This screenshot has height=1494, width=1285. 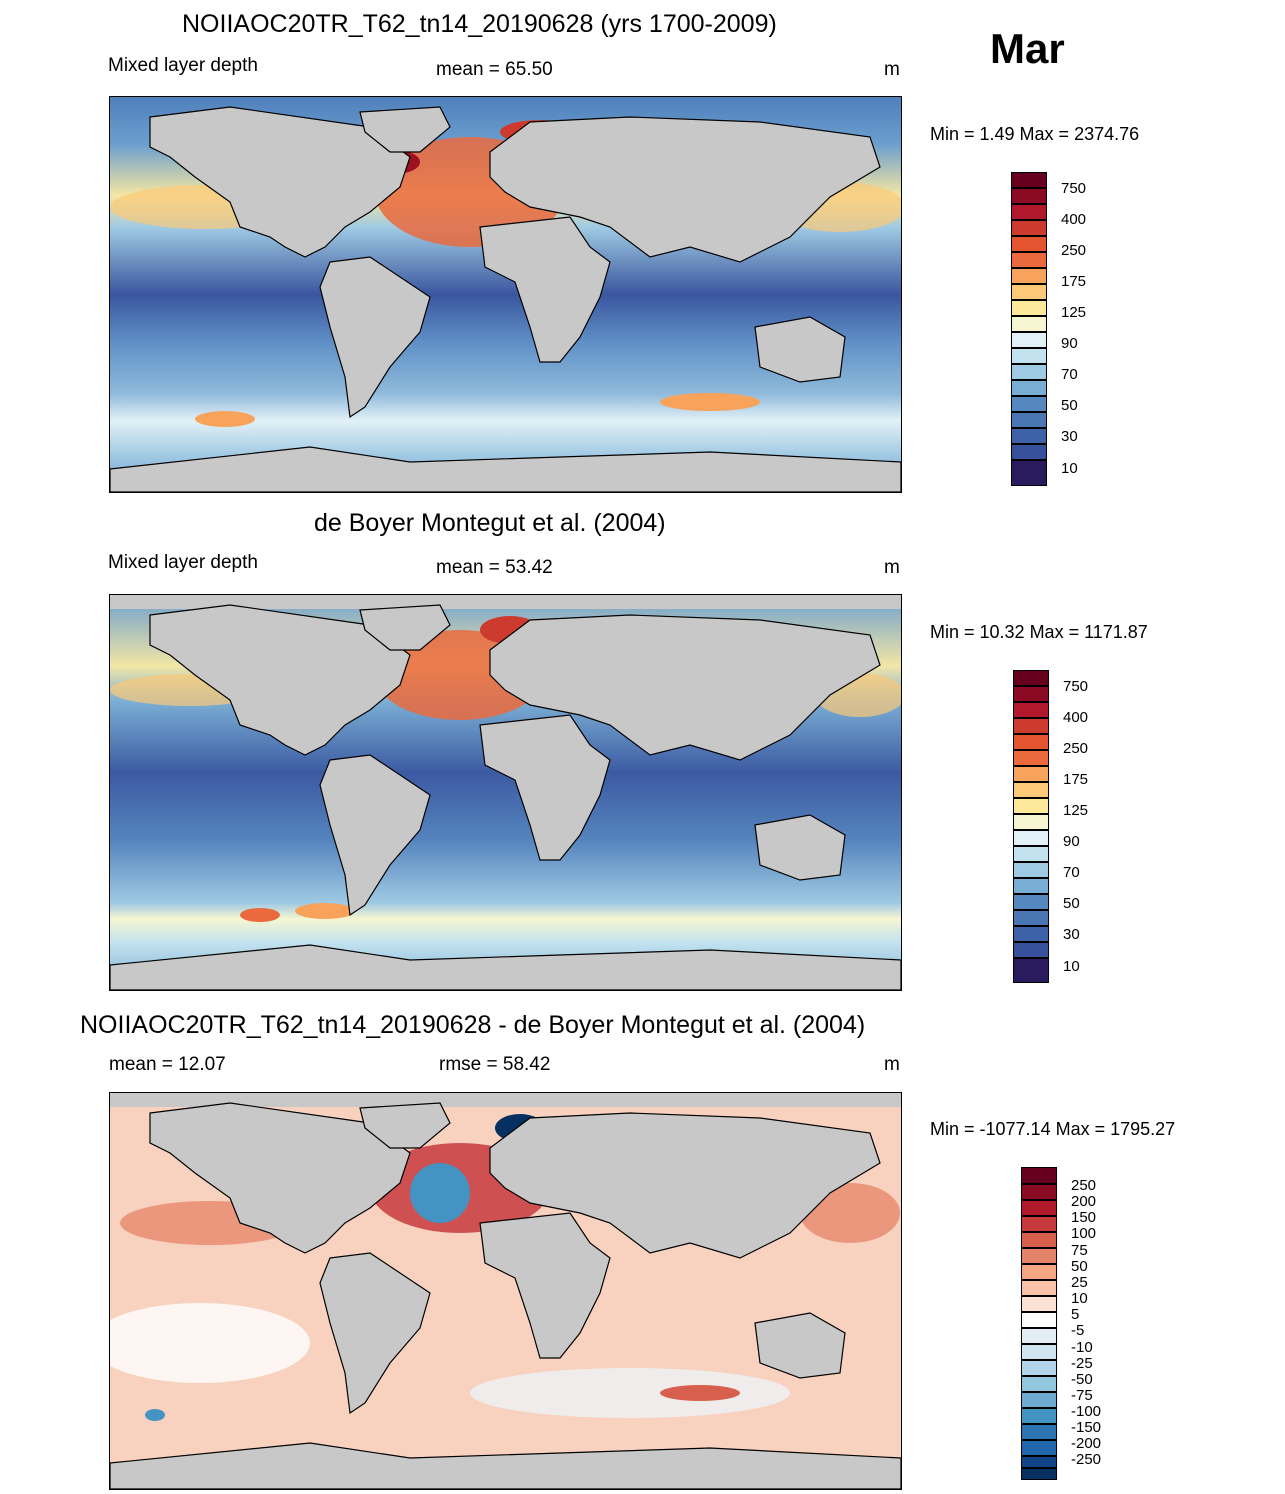 What do you see at coordinates (1053, 1129) in the screenshot?
I see `panel3-minmax: Min = -1077.14 Max = 1795.27` at bounding box center [1053, 1129].